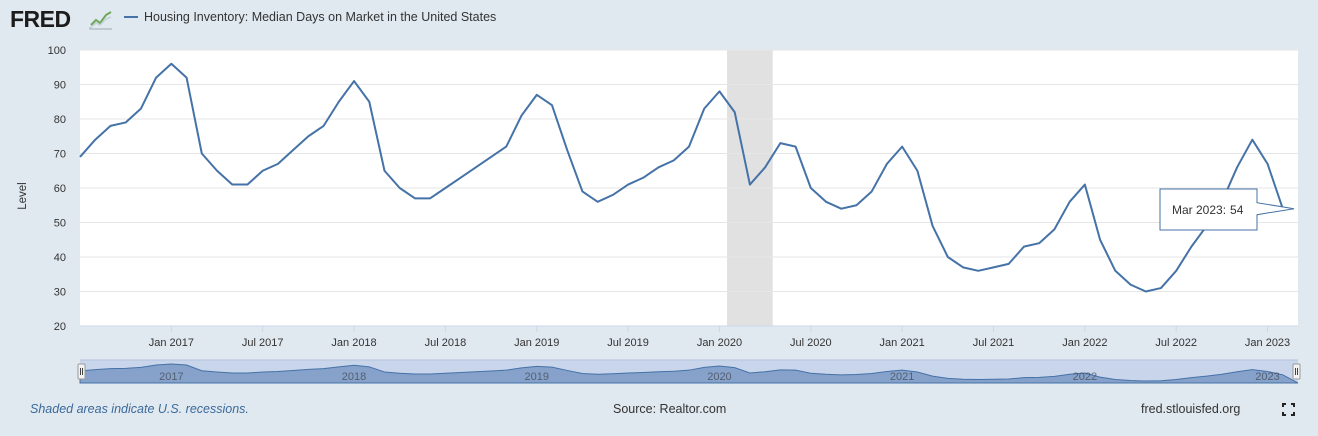 This screenshot has height=436, width=1318. Describe the element at coordinates (101, 19) in the screenshot. I see `fred-chart-icon` at that location.